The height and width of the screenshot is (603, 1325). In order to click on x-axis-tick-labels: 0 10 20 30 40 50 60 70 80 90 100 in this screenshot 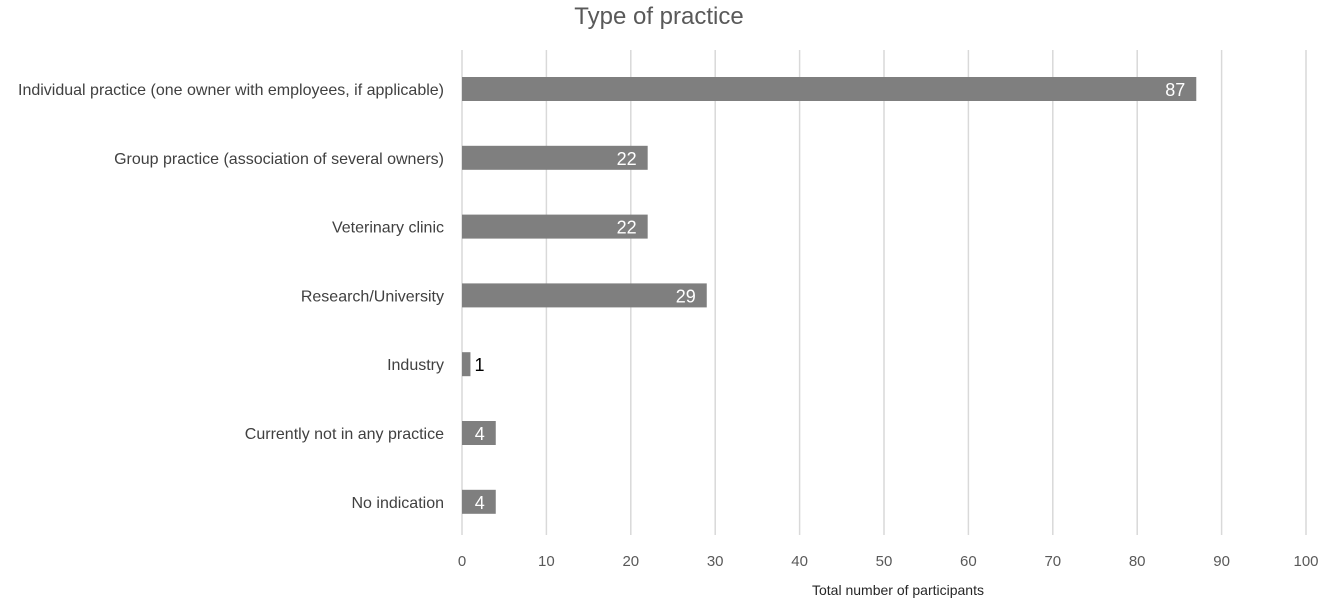, I will do `click(888, 561)`.